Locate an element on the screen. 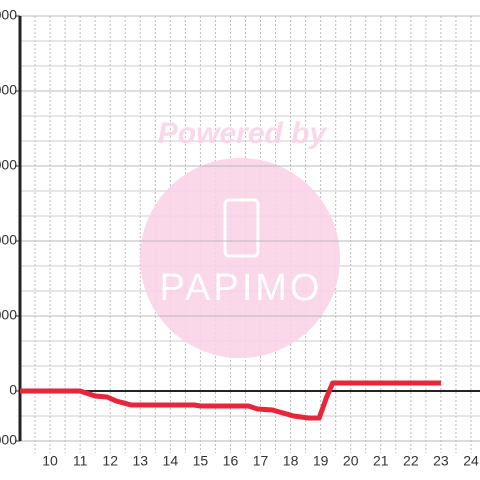 The image size is (480, 480). x-tick-label: 19 is located at coordinates (321, 461).